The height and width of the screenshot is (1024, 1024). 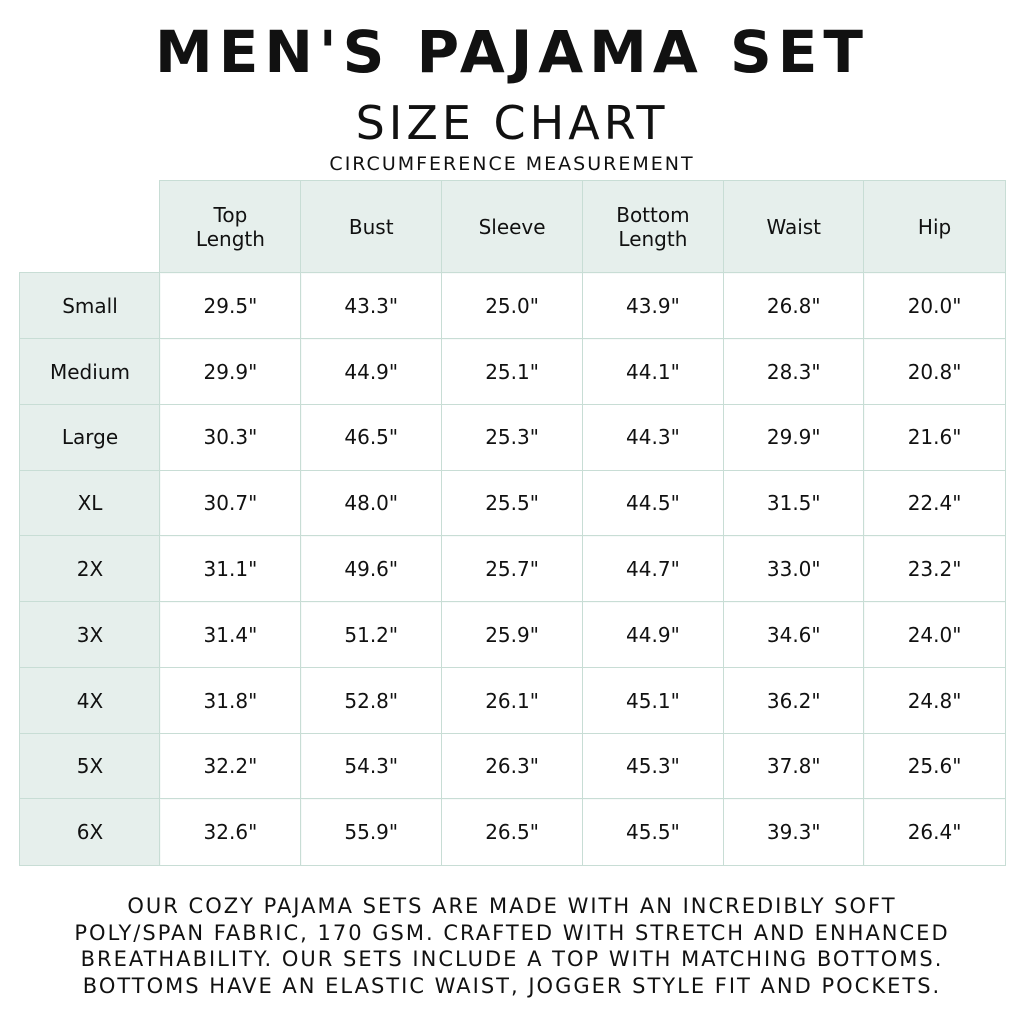 What do you see at coordinates (90, 569) in the screenshot?
I see `row-size-label: 2X` at bounding box center [90, 569].